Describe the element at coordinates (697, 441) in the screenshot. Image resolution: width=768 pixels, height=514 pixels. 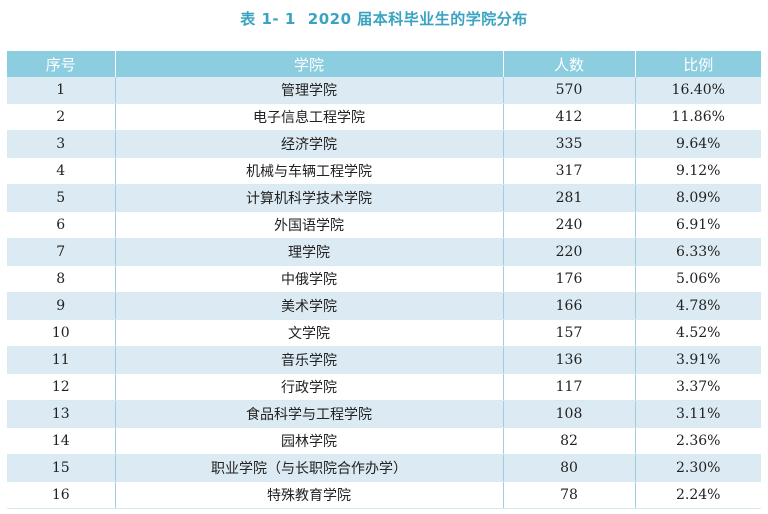
I see `ratio-cell: 2.36%` at that location.